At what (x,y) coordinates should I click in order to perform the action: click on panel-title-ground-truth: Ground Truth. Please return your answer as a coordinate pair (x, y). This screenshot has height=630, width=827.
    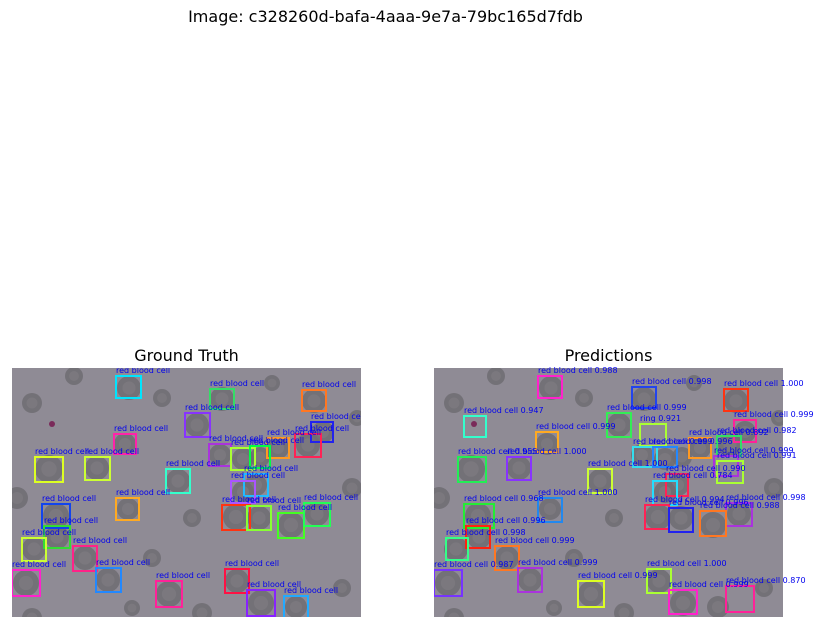
    Looking at the image, I should click on (186, 355).